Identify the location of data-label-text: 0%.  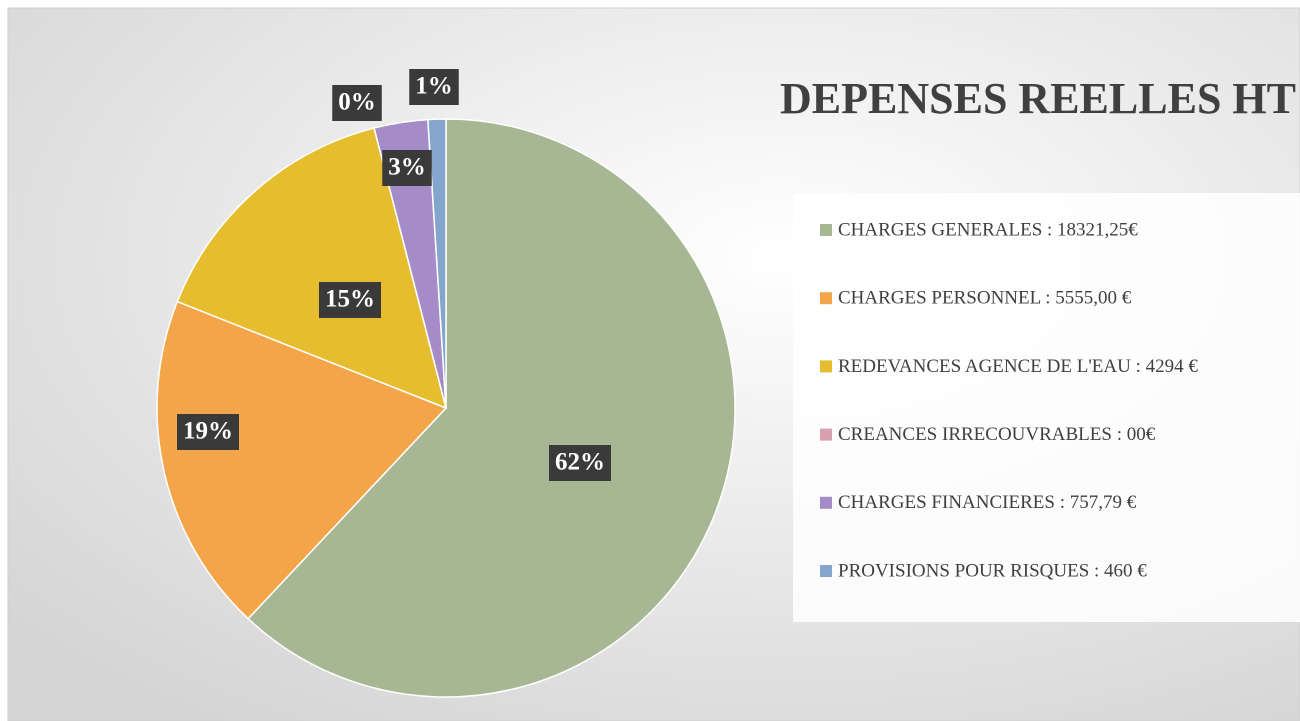
(357, 102).